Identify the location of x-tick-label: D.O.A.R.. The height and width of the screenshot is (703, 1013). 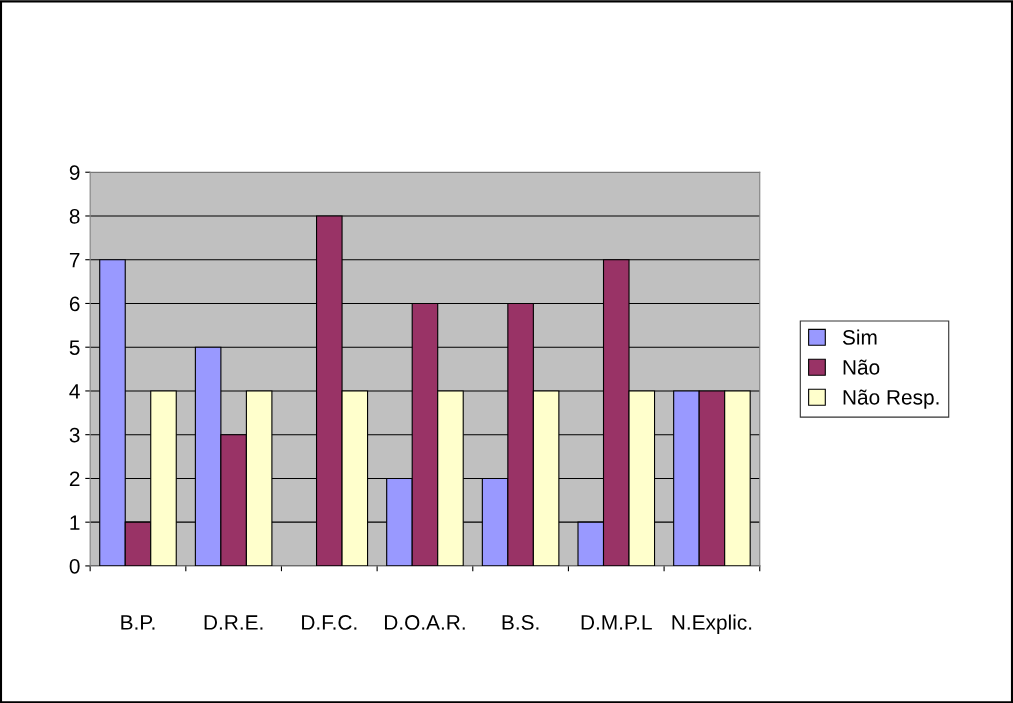
(424, 622).